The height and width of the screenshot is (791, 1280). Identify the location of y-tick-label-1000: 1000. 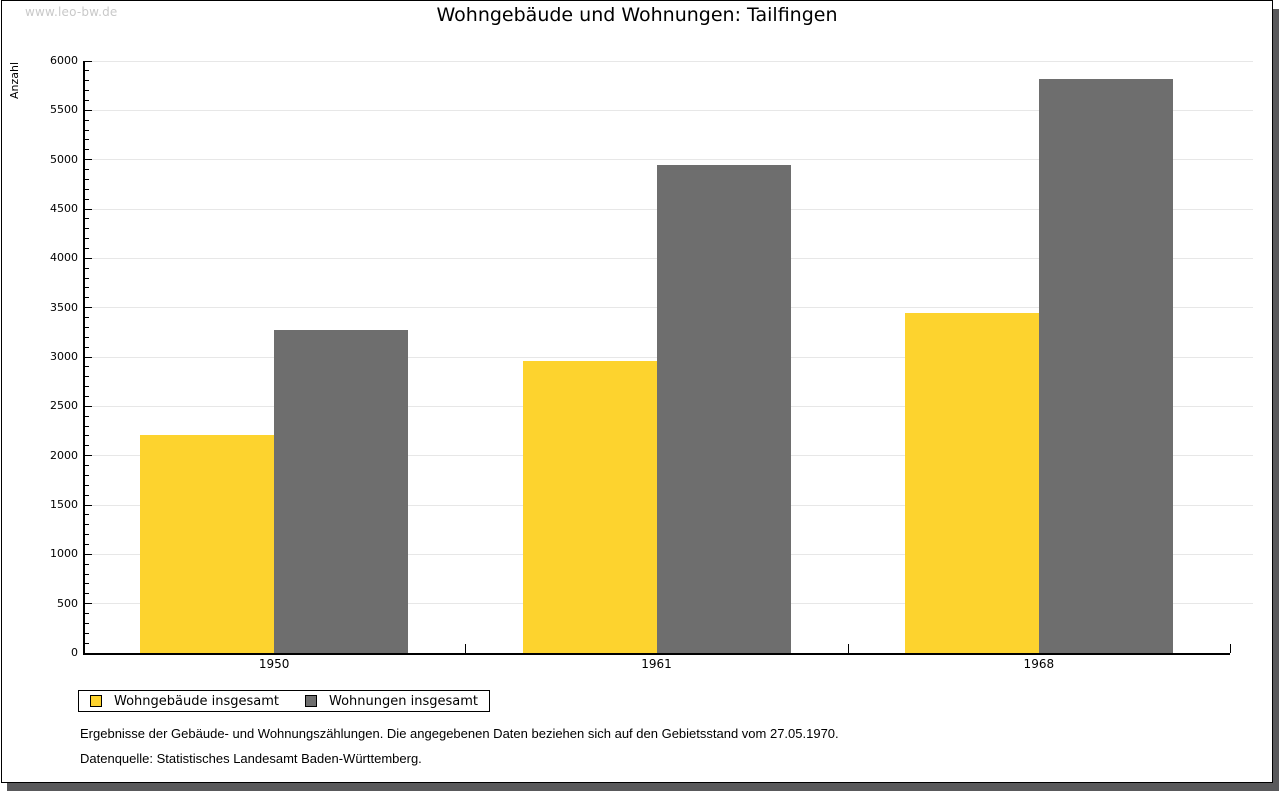
(64, 554).